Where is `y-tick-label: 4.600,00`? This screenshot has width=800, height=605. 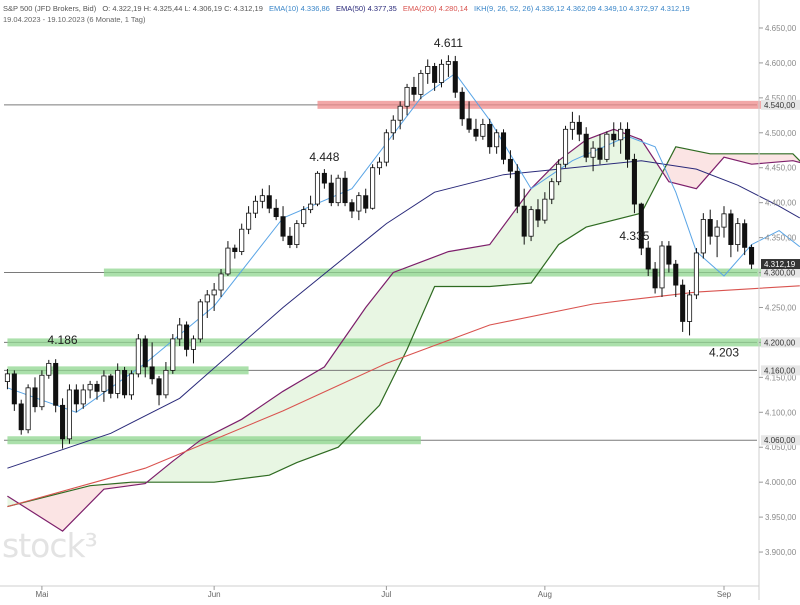 y-tick-label: 4.600,00 is located at coordinates (781, 63).